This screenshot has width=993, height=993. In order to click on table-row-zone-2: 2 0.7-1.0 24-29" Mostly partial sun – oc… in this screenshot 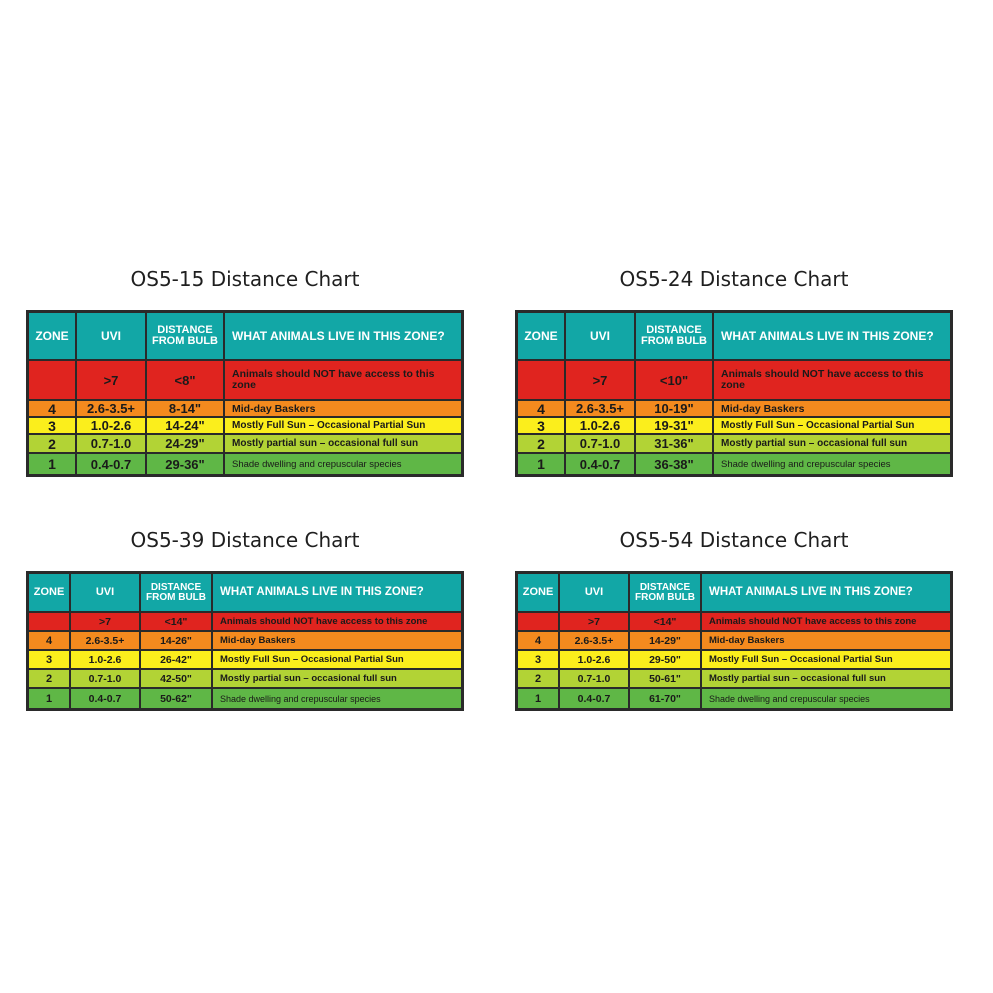, I will do `click(245, 444)`.